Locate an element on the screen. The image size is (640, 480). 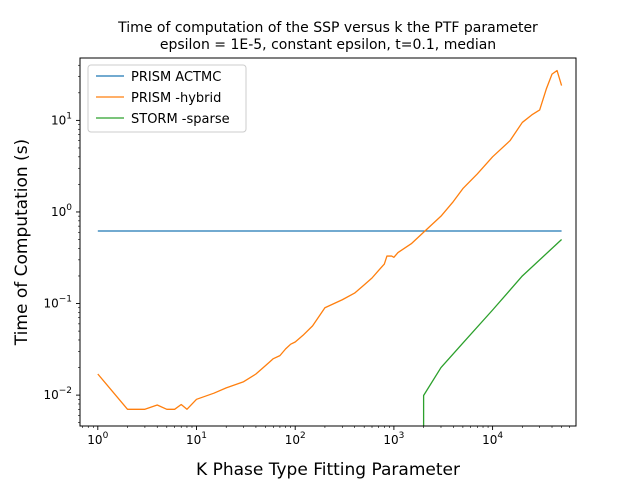
x-tick-label: 10² is located at coordinates (295, 439).